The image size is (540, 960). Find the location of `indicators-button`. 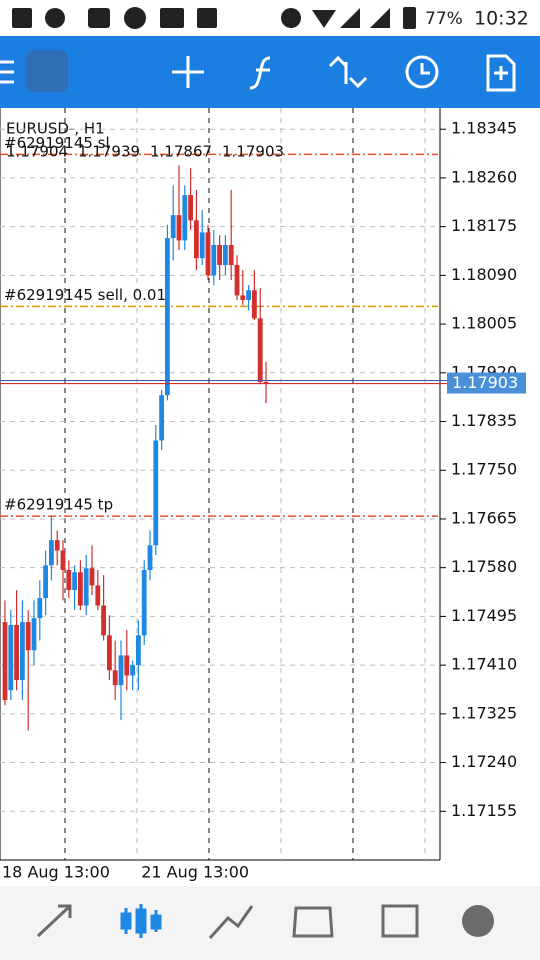

indicators-button is located at coordinates (260, 73).